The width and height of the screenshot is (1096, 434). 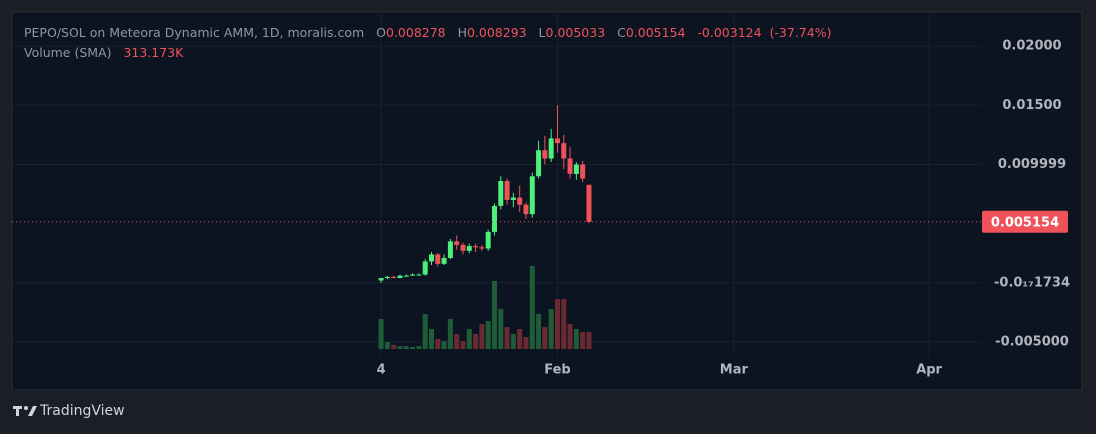 What do you see at coordinates (1031, 105) in the screenshot?
I see `y-tick-label: 0.01500` at bounding box center [1031, 105].